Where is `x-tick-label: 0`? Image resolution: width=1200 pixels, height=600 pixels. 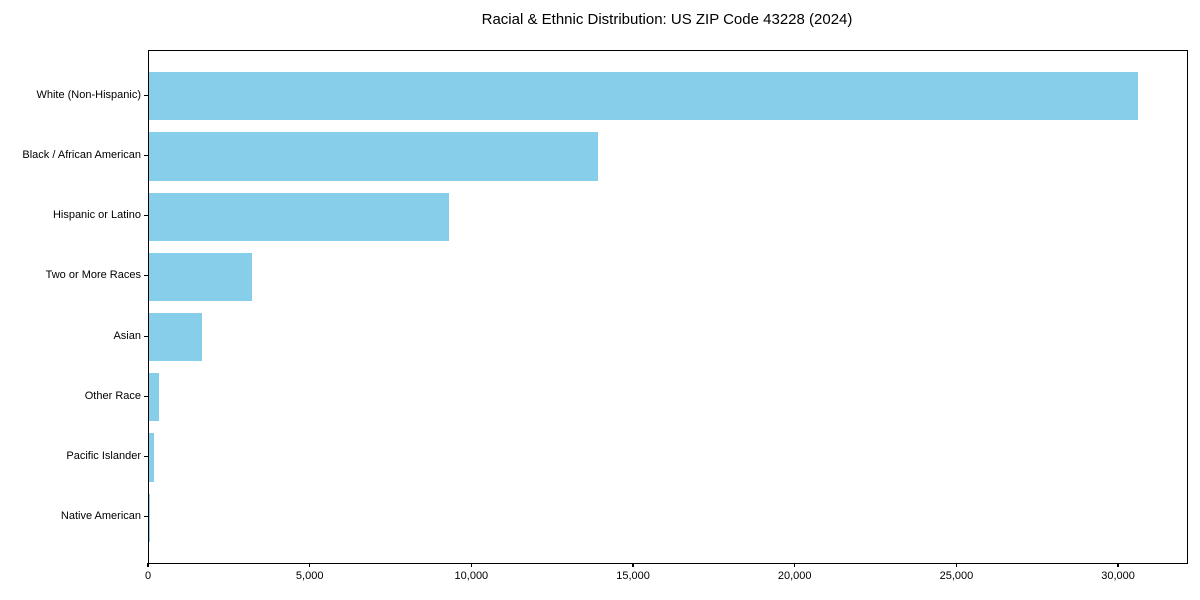 x-tick-label: 0 is located at coordinates (148, 576).